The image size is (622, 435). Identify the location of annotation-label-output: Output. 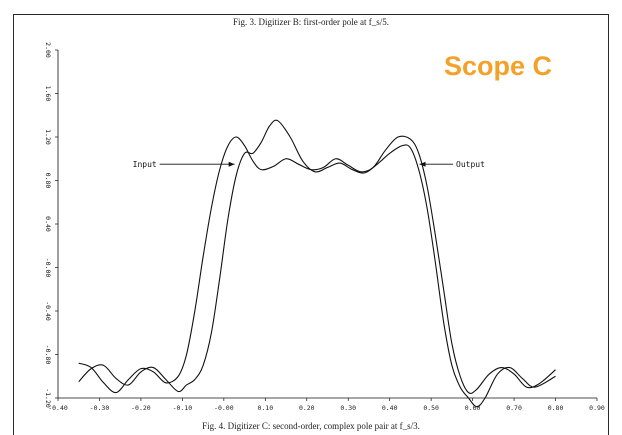
(470, 164).